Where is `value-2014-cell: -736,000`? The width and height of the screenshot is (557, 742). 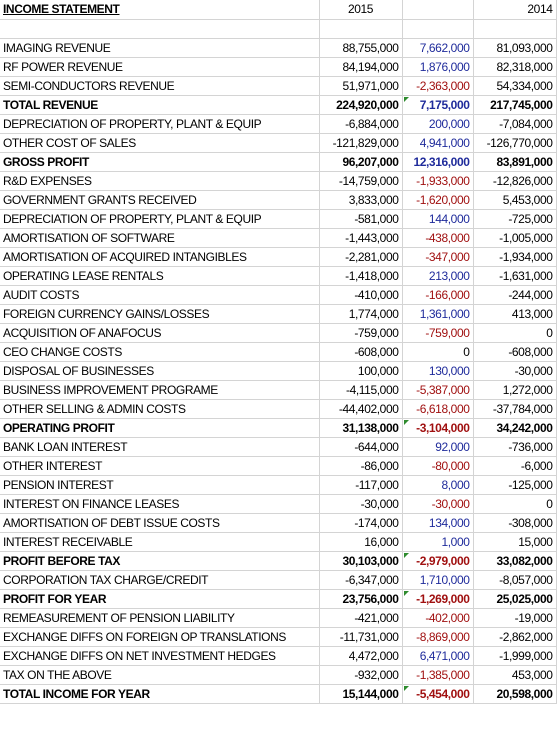 value-2014-cell: -736,000 is located at coordinates (515, 447).